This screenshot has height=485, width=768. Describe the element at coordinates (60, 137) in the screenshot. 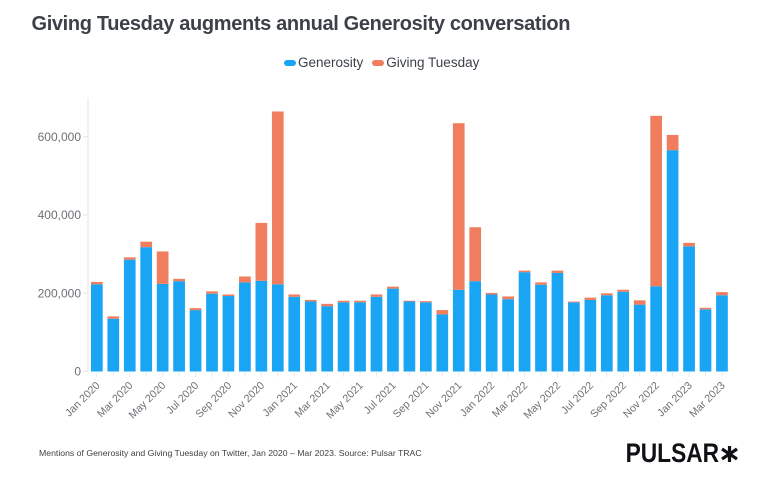

I see `svg-text: 600,000` at that location.